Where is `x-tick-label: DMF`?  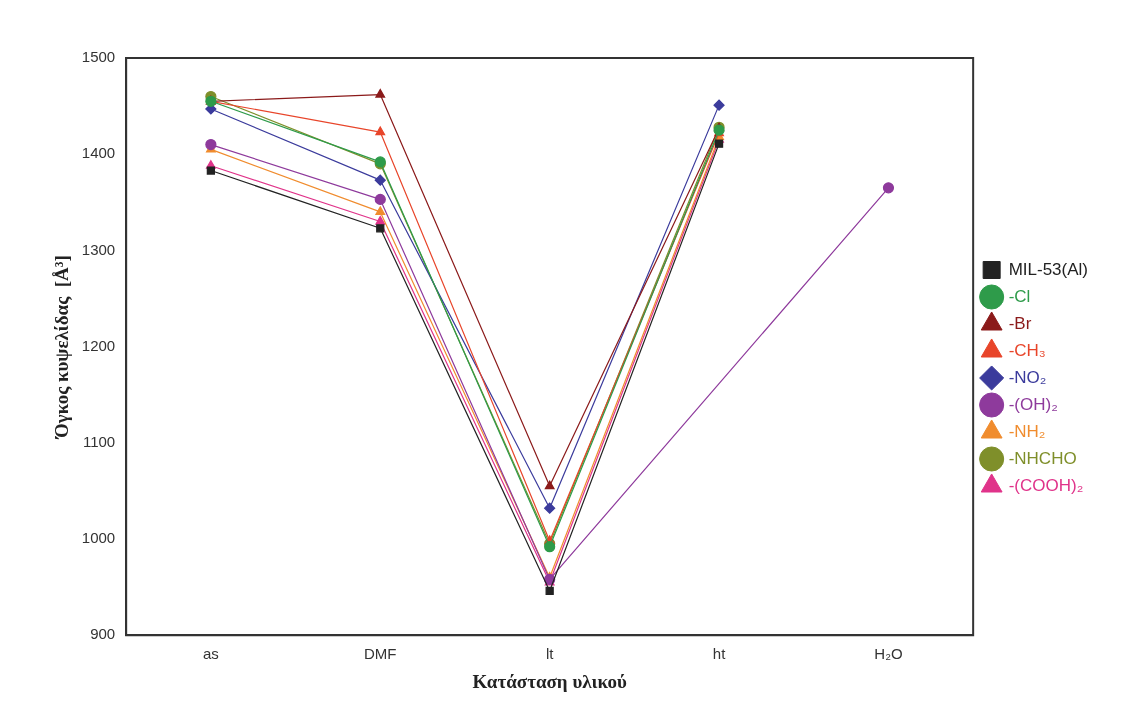
x-tick-label: DMF is located at coordinates (380, 654).